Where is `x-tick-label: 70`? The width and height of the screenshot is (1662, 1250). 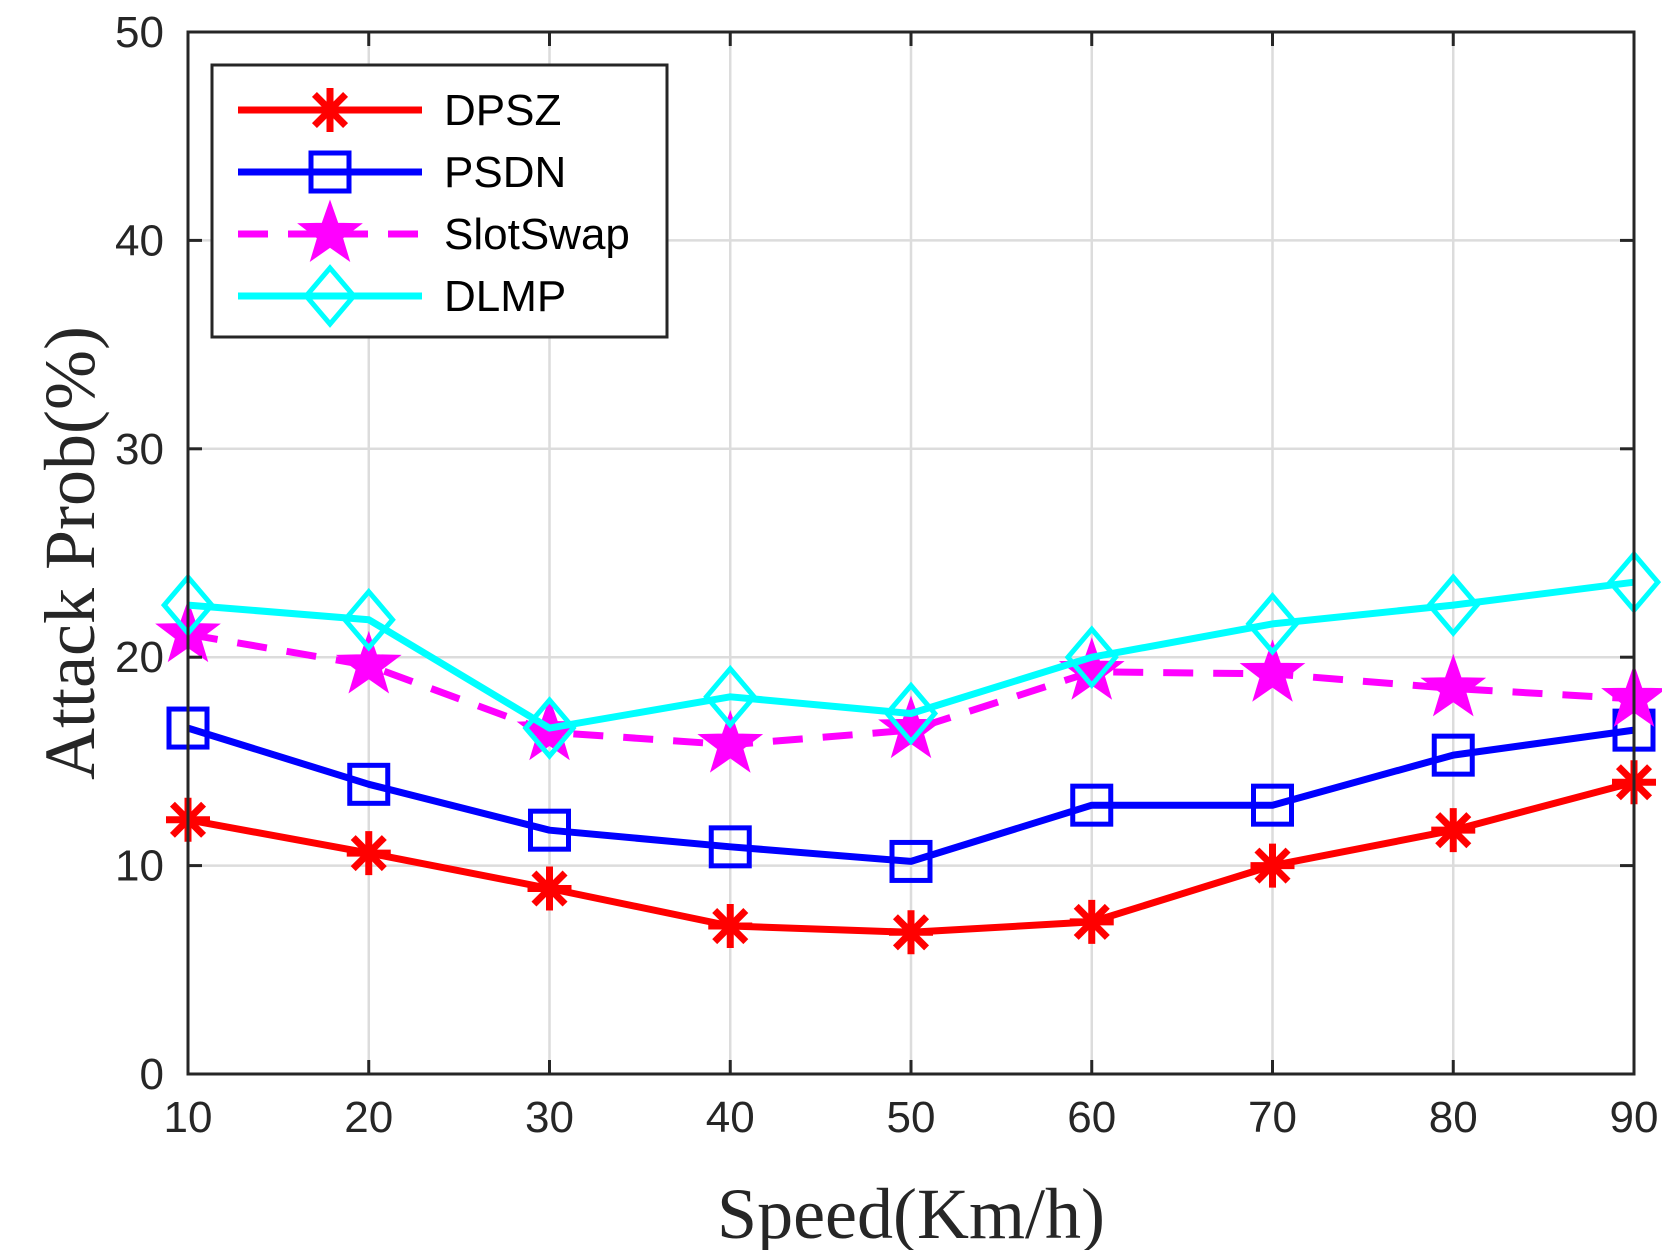 x-tick-label: 70 is located at coordinates (1272, 1117).